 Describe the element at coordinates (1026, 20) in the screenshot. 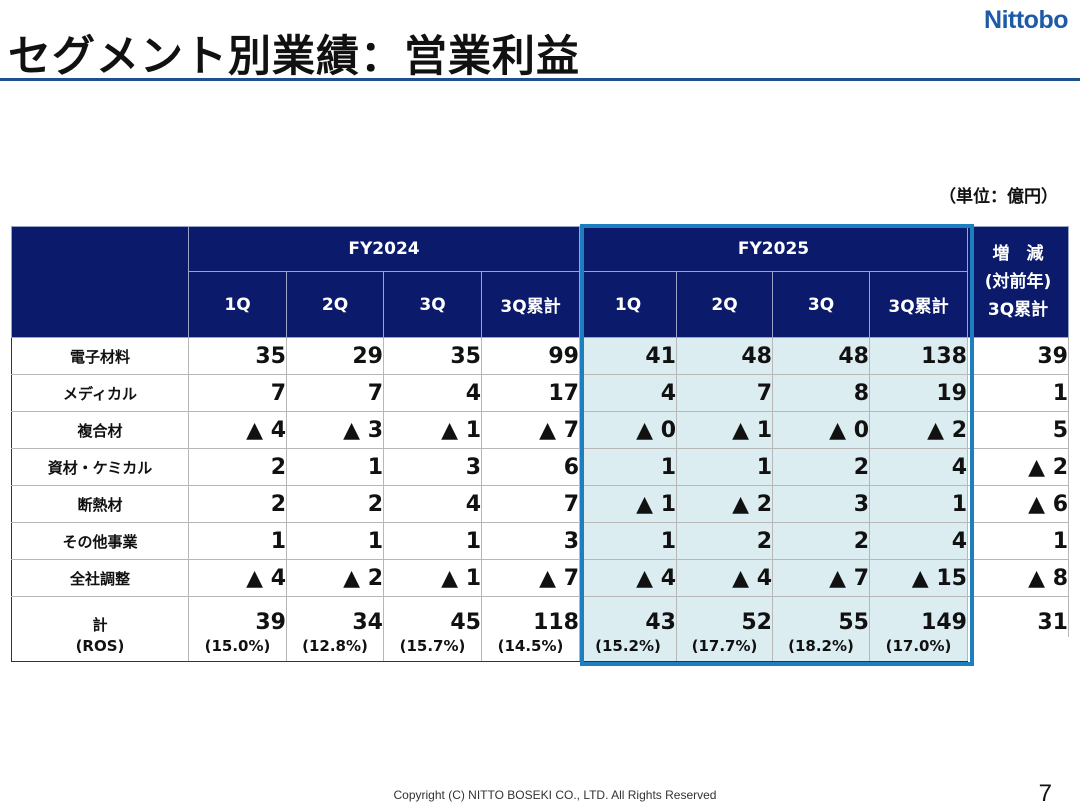

I see `nittobo-logo: Nittobo` at that location.